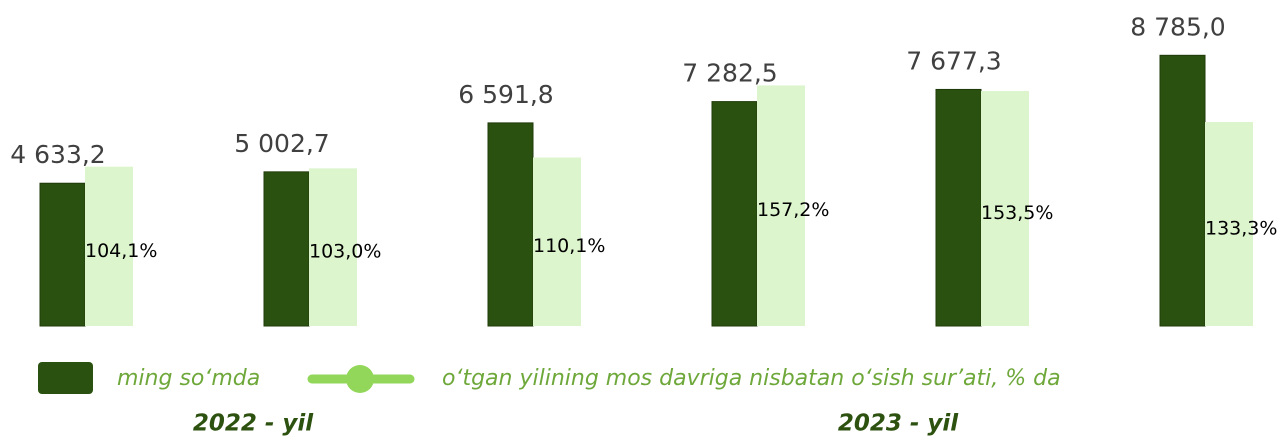  Describe the element at coordinates (345, 252) in the screenshot. I see `value-label: 103,0%` at that location.